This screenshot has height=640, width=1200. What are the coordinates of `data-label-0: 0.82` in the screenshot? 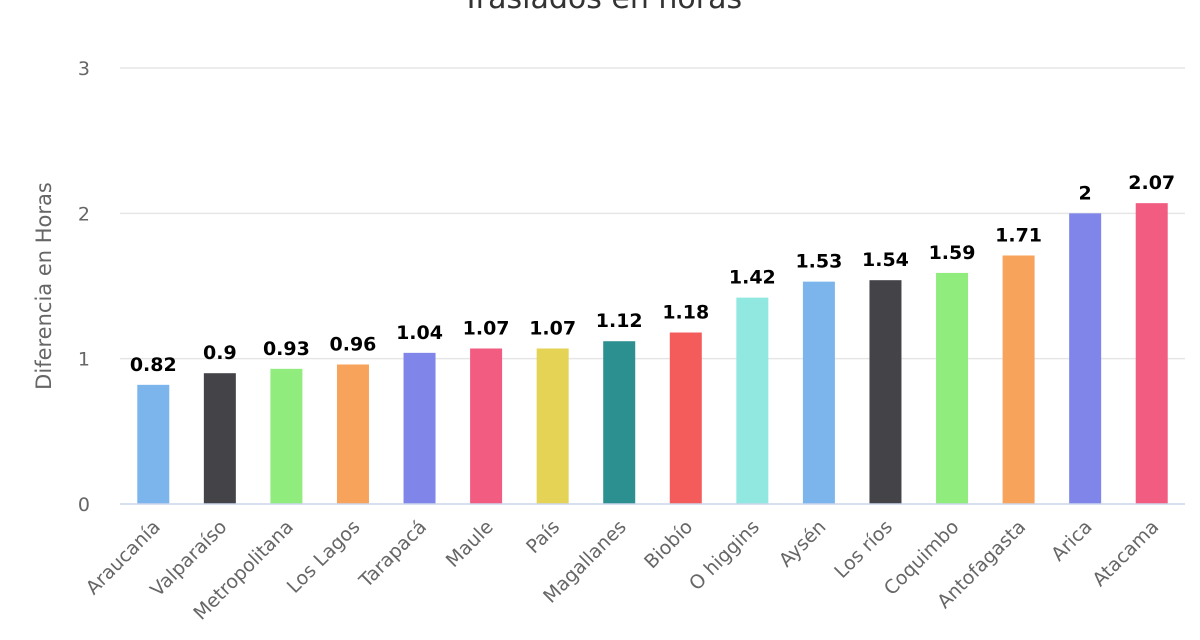 It's located at (153, 365).